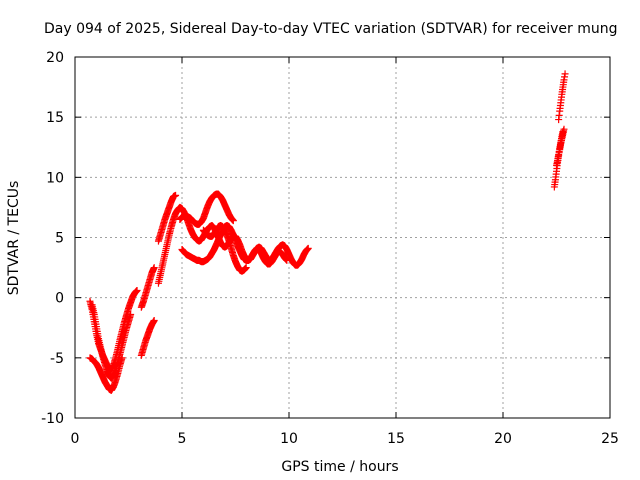  Describe the element at coordinates (339, 467) in the screenshot. I see `x-axis-title: GPS time / hours` at that location.